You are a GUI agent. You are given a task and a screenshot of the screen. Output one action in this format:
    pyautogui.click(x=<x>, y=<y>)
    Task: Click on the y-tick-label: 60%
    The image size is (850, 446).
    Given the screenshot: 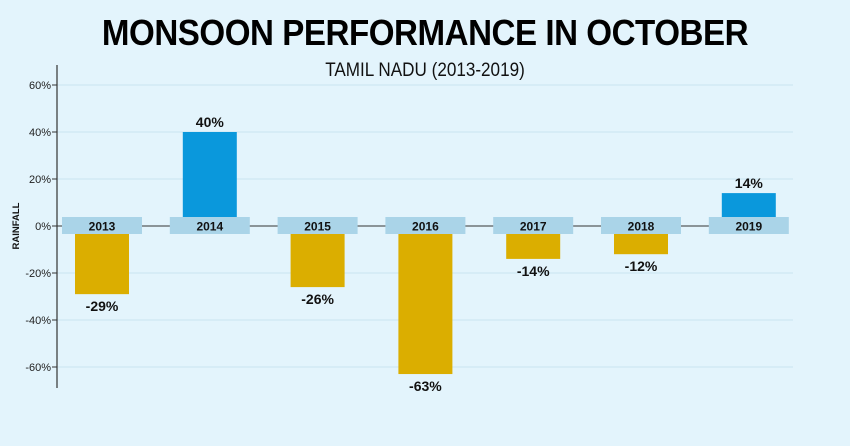 What is the action you would take?
    pyautogui.click(x=40, y=86)
    